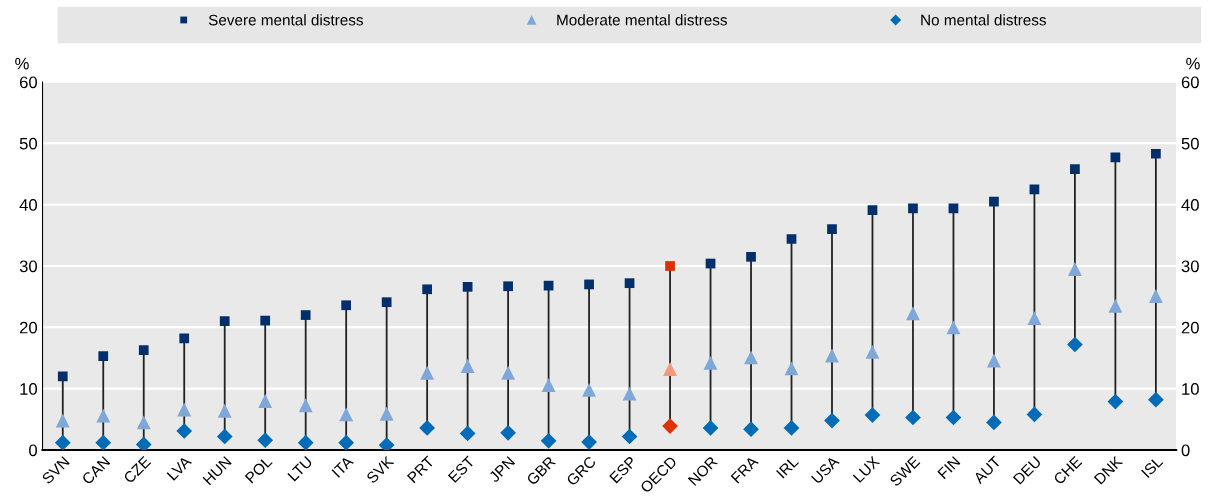  Describe the element at coordinates (1193, 63) in the screenshot. I see `y2-axis-title: %` at that location.